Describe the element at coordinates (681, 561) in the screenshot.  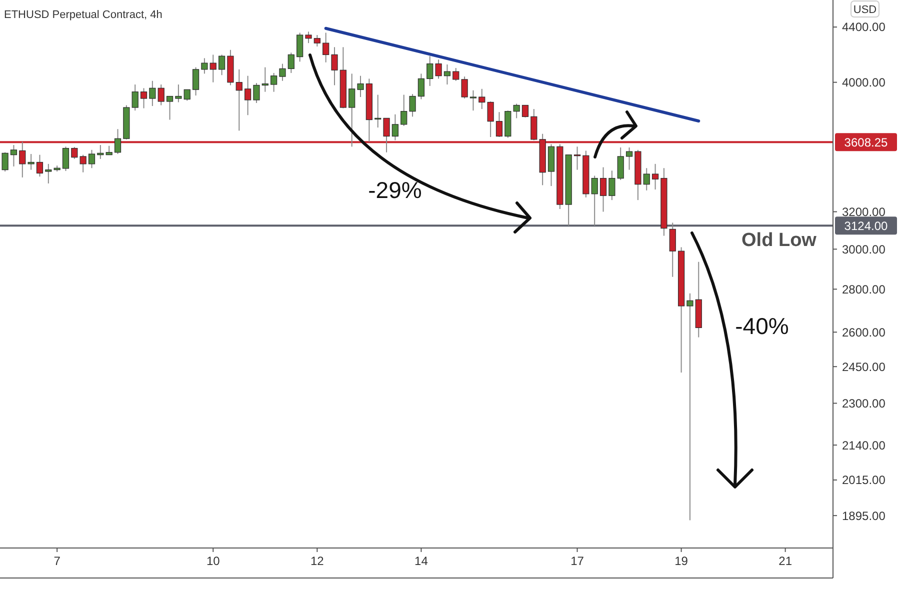
I see `x-tick-label: 19` at that location.